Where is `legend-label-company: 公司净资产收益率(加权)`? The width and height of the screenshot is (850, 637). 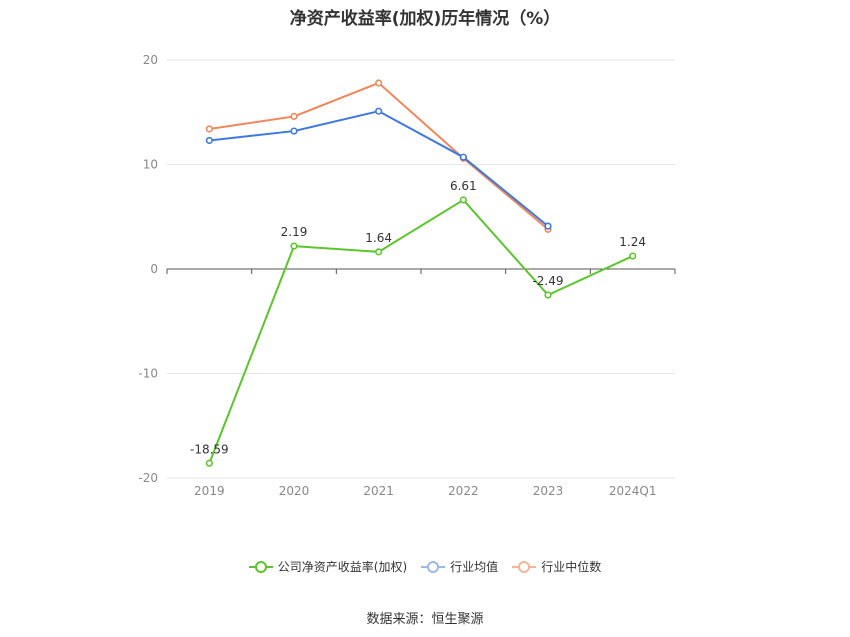
legend-label-company: 公司净资产收益率(加权) is located at coordinates (342, 567).